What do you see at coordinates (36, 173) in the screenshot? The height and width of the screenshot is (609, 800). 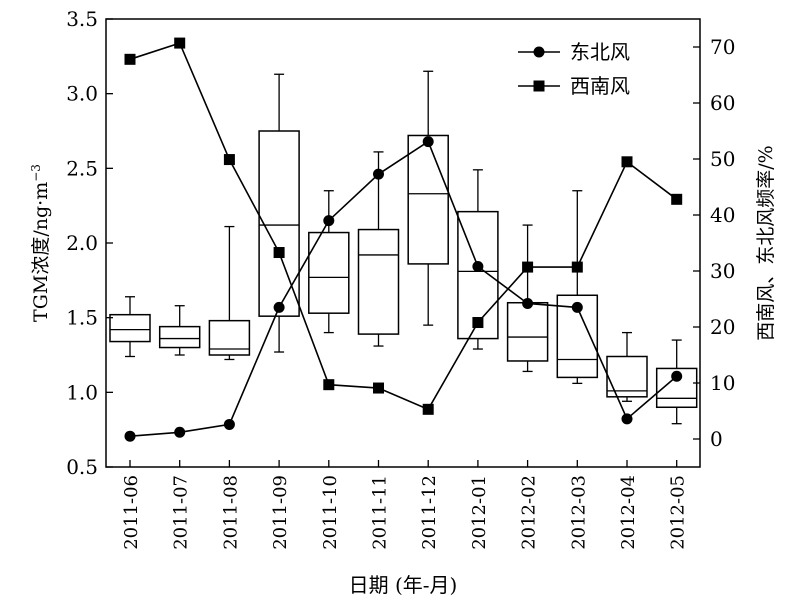 I see `y-axis-label-left-superscript: −3` at bounding box center [36, 173].